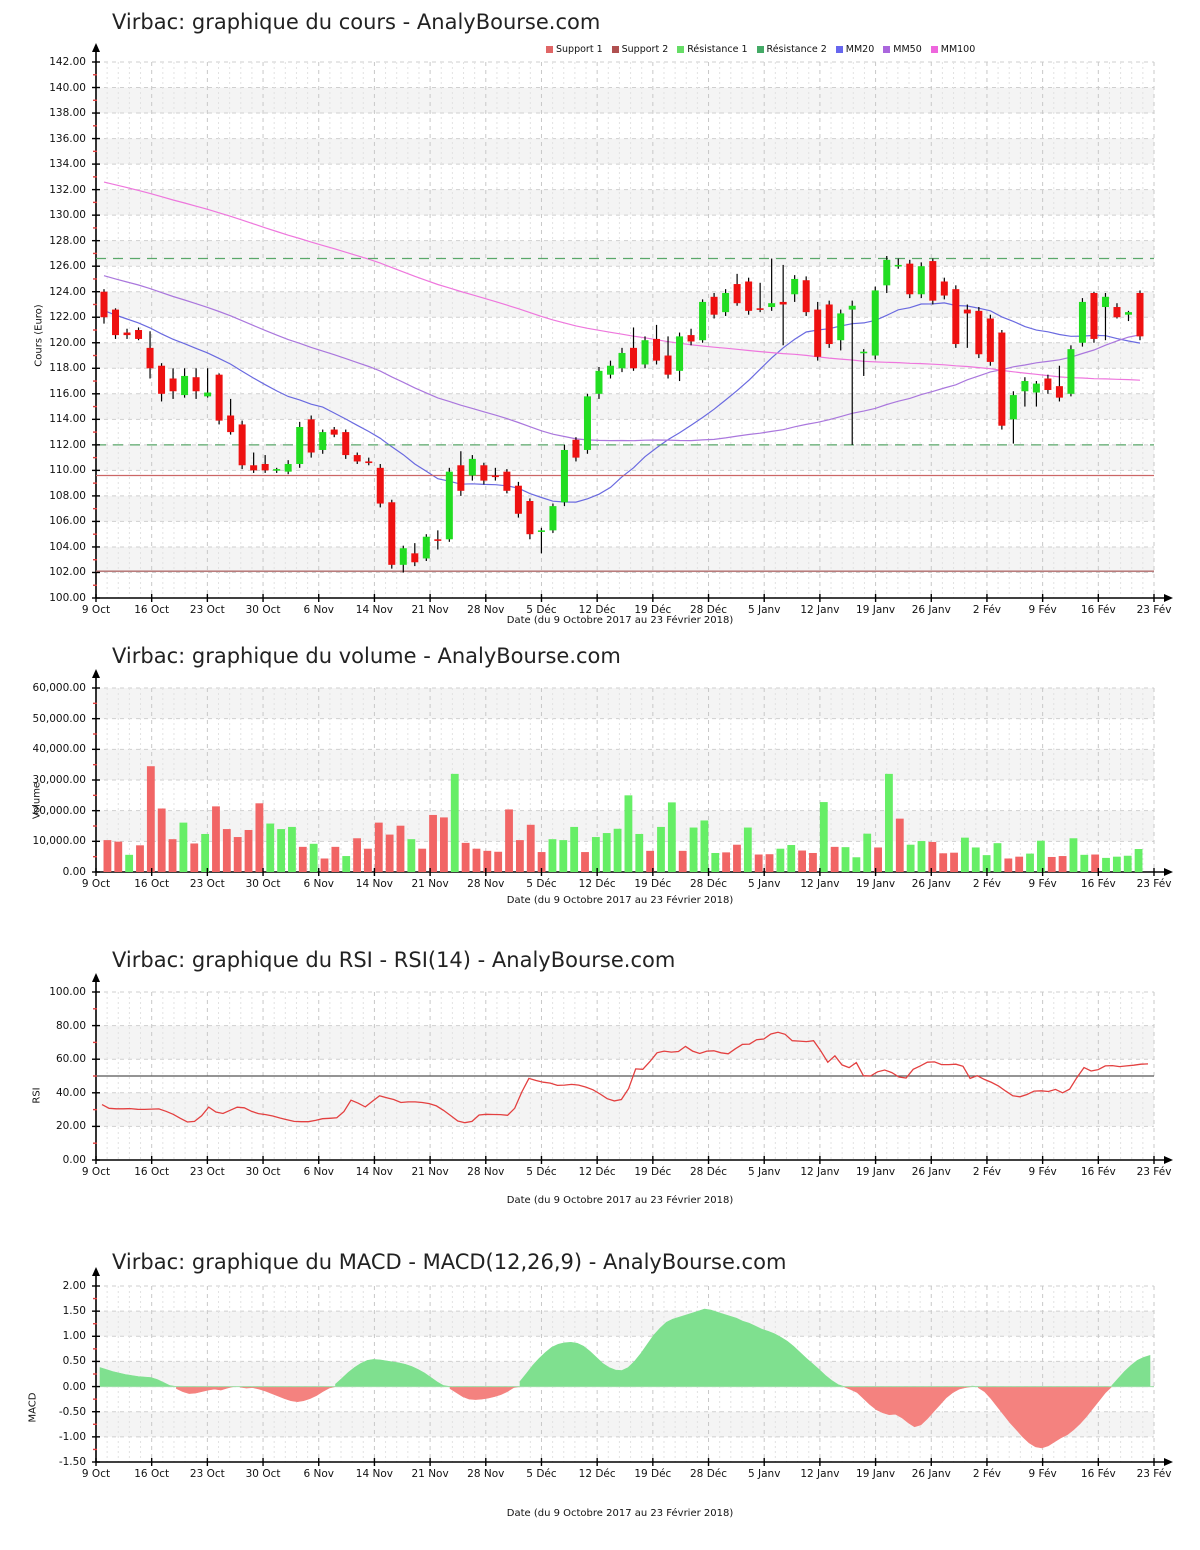  Describe the element at coordinates (67, 368) in the screenshot. I see `y-axis-tick: 118.00` at that location.